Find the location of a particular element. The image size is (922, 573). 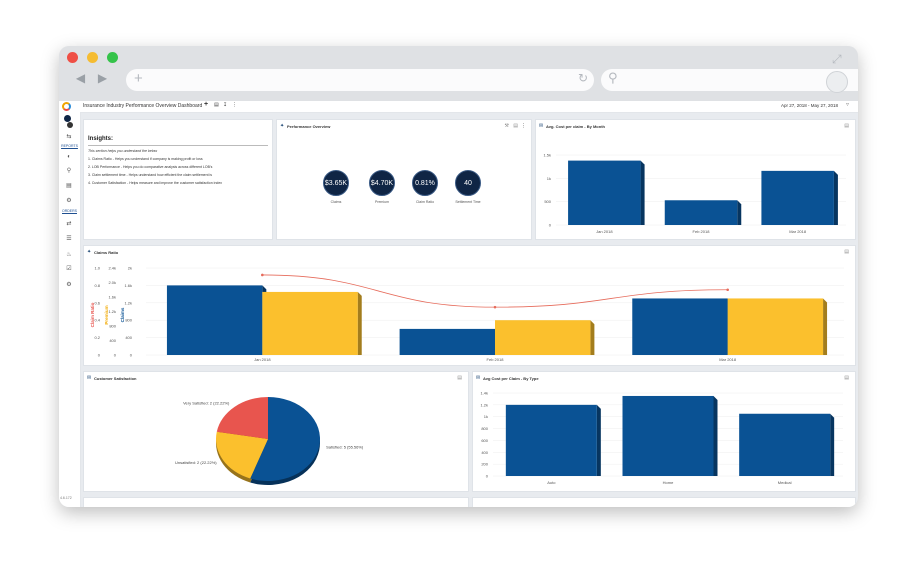

filter-icon: ▿ is located at coordinates (848, 105).